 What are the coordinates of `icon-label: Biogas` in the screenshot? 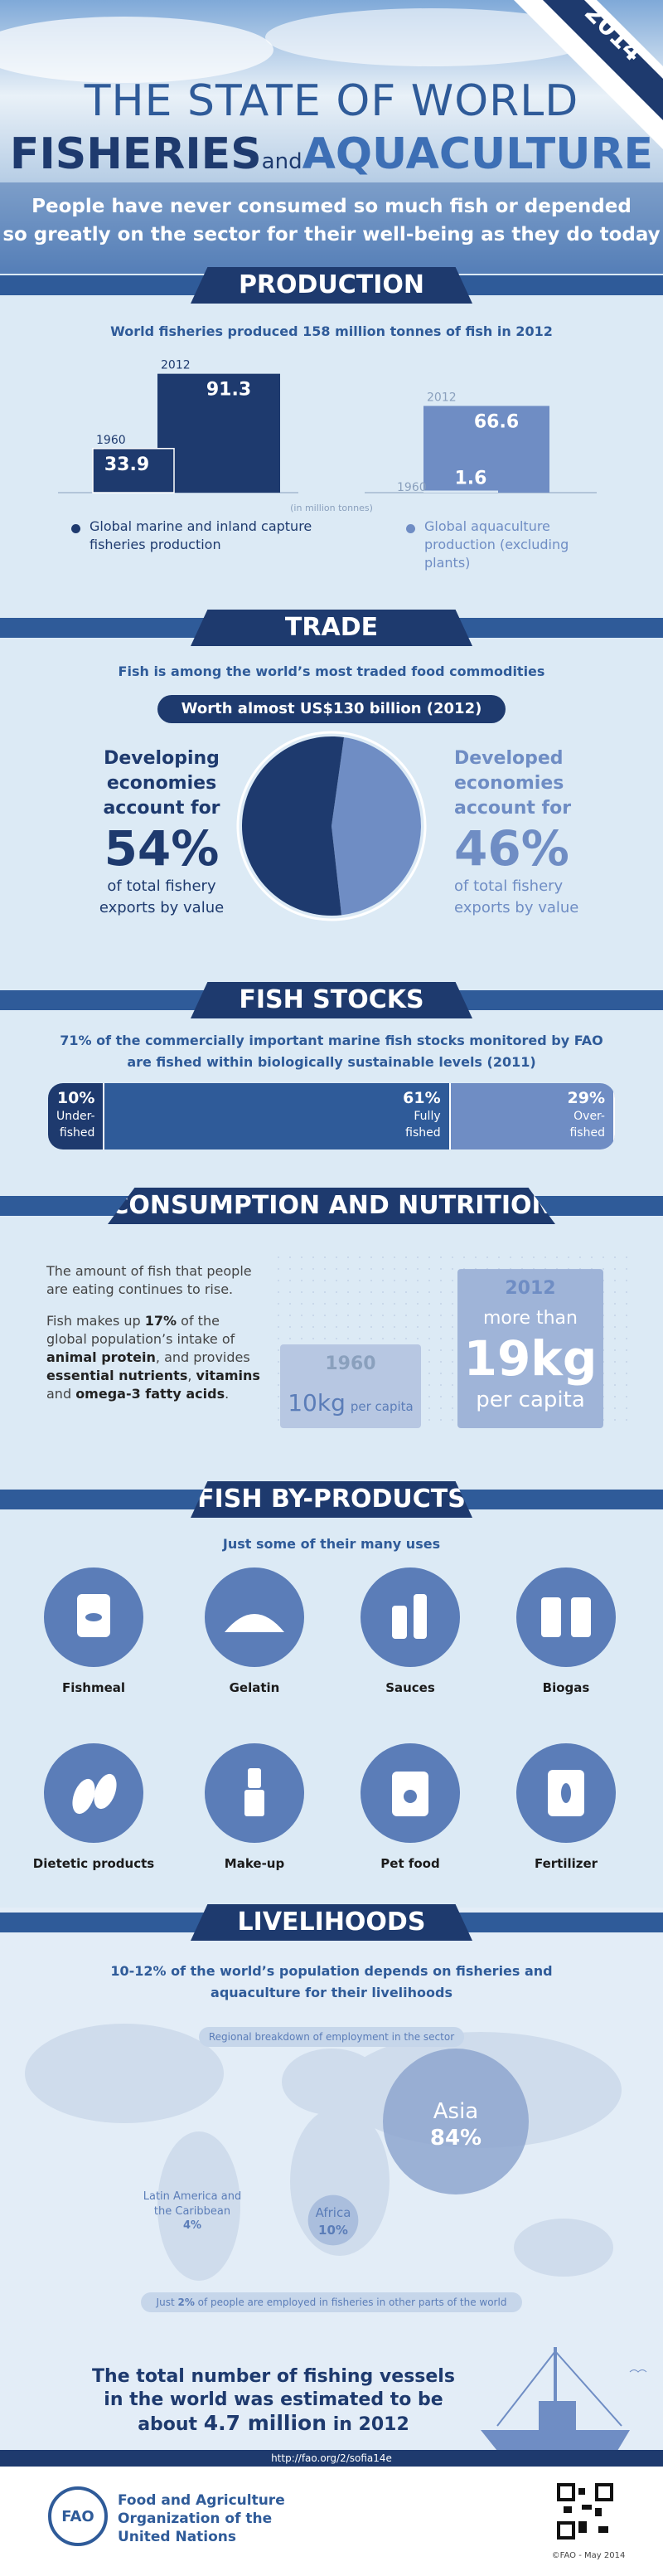 It's located at (566, 1687).